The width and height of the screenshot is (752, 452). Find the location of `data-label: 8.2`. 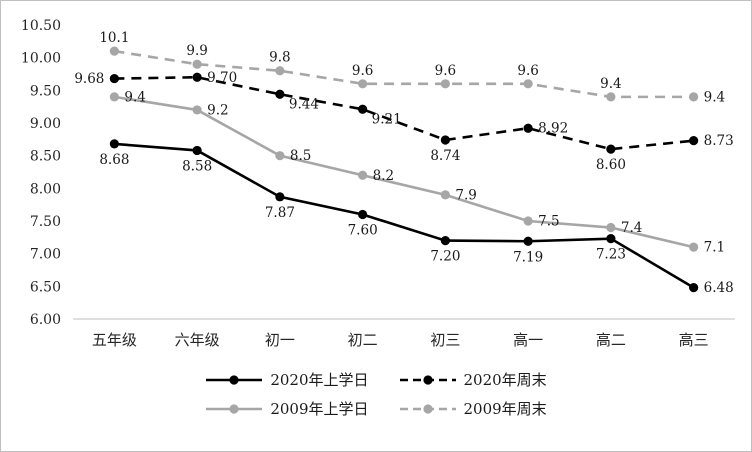

data-label: 8.2 is located at coordinates (383, 176).